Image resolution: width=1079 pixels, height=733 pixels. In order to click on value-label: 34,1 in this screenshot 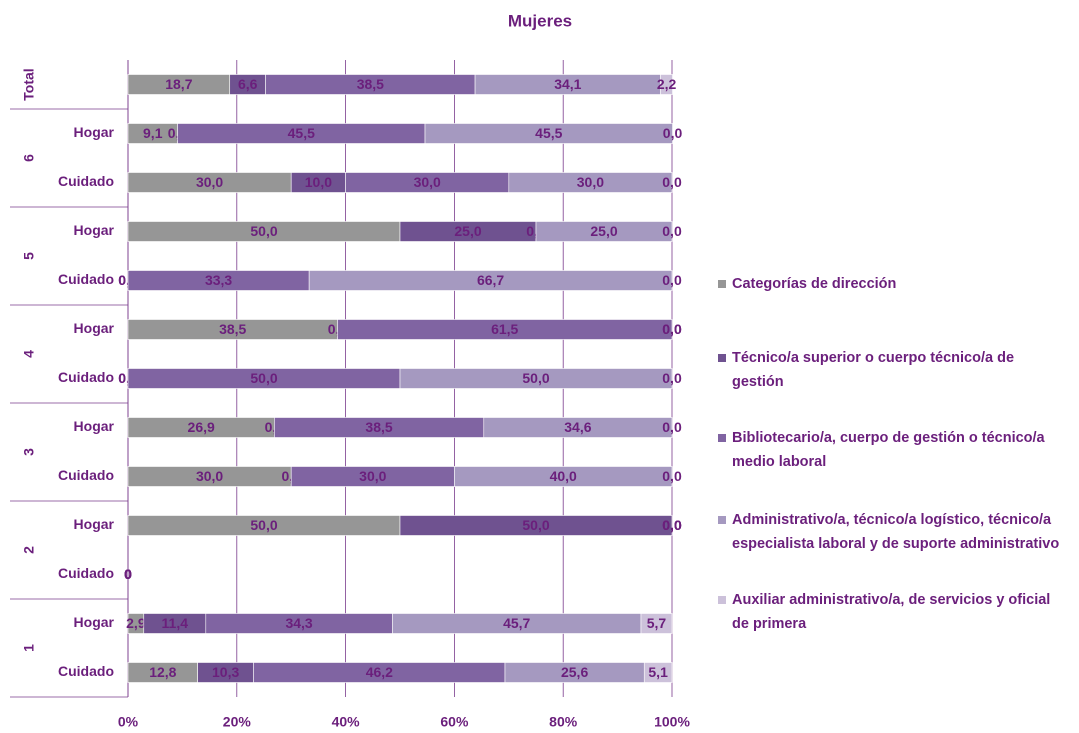, I will do `click(567, 84)`.